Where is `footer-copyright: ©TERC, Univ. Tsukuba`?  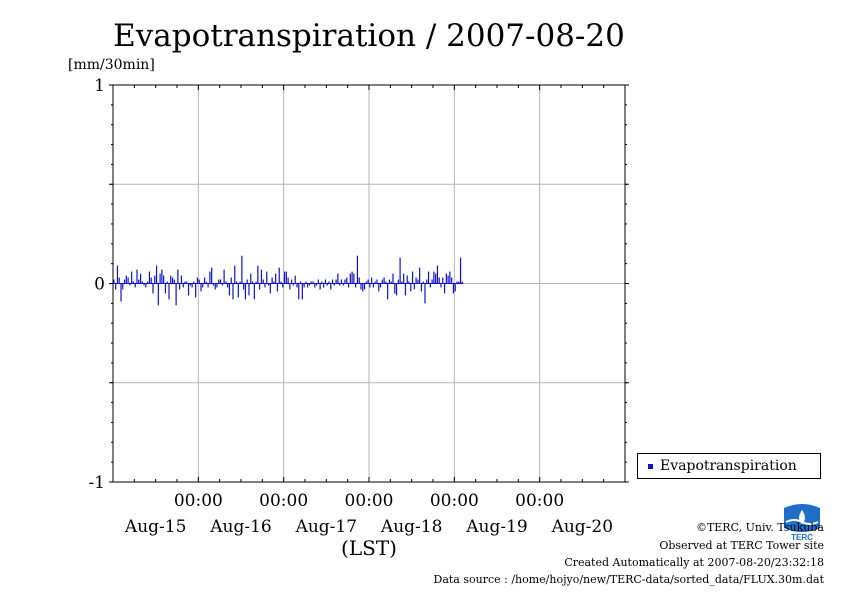
footer-copyright: ©TERC, Univ. Tsukuba is located at coordinates (759, 527).